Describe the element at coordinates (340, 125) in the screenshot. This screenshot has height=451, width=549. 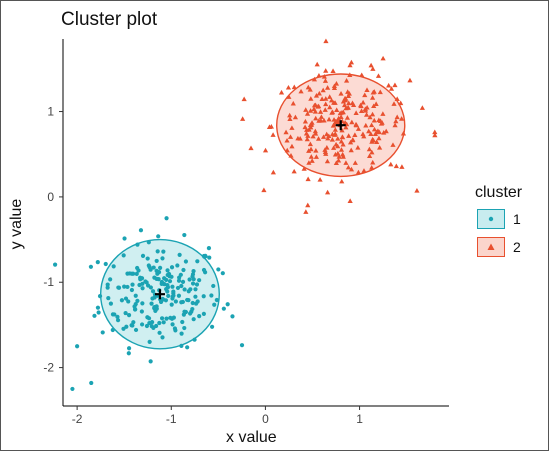
I see `cluster-2-center` at that location.